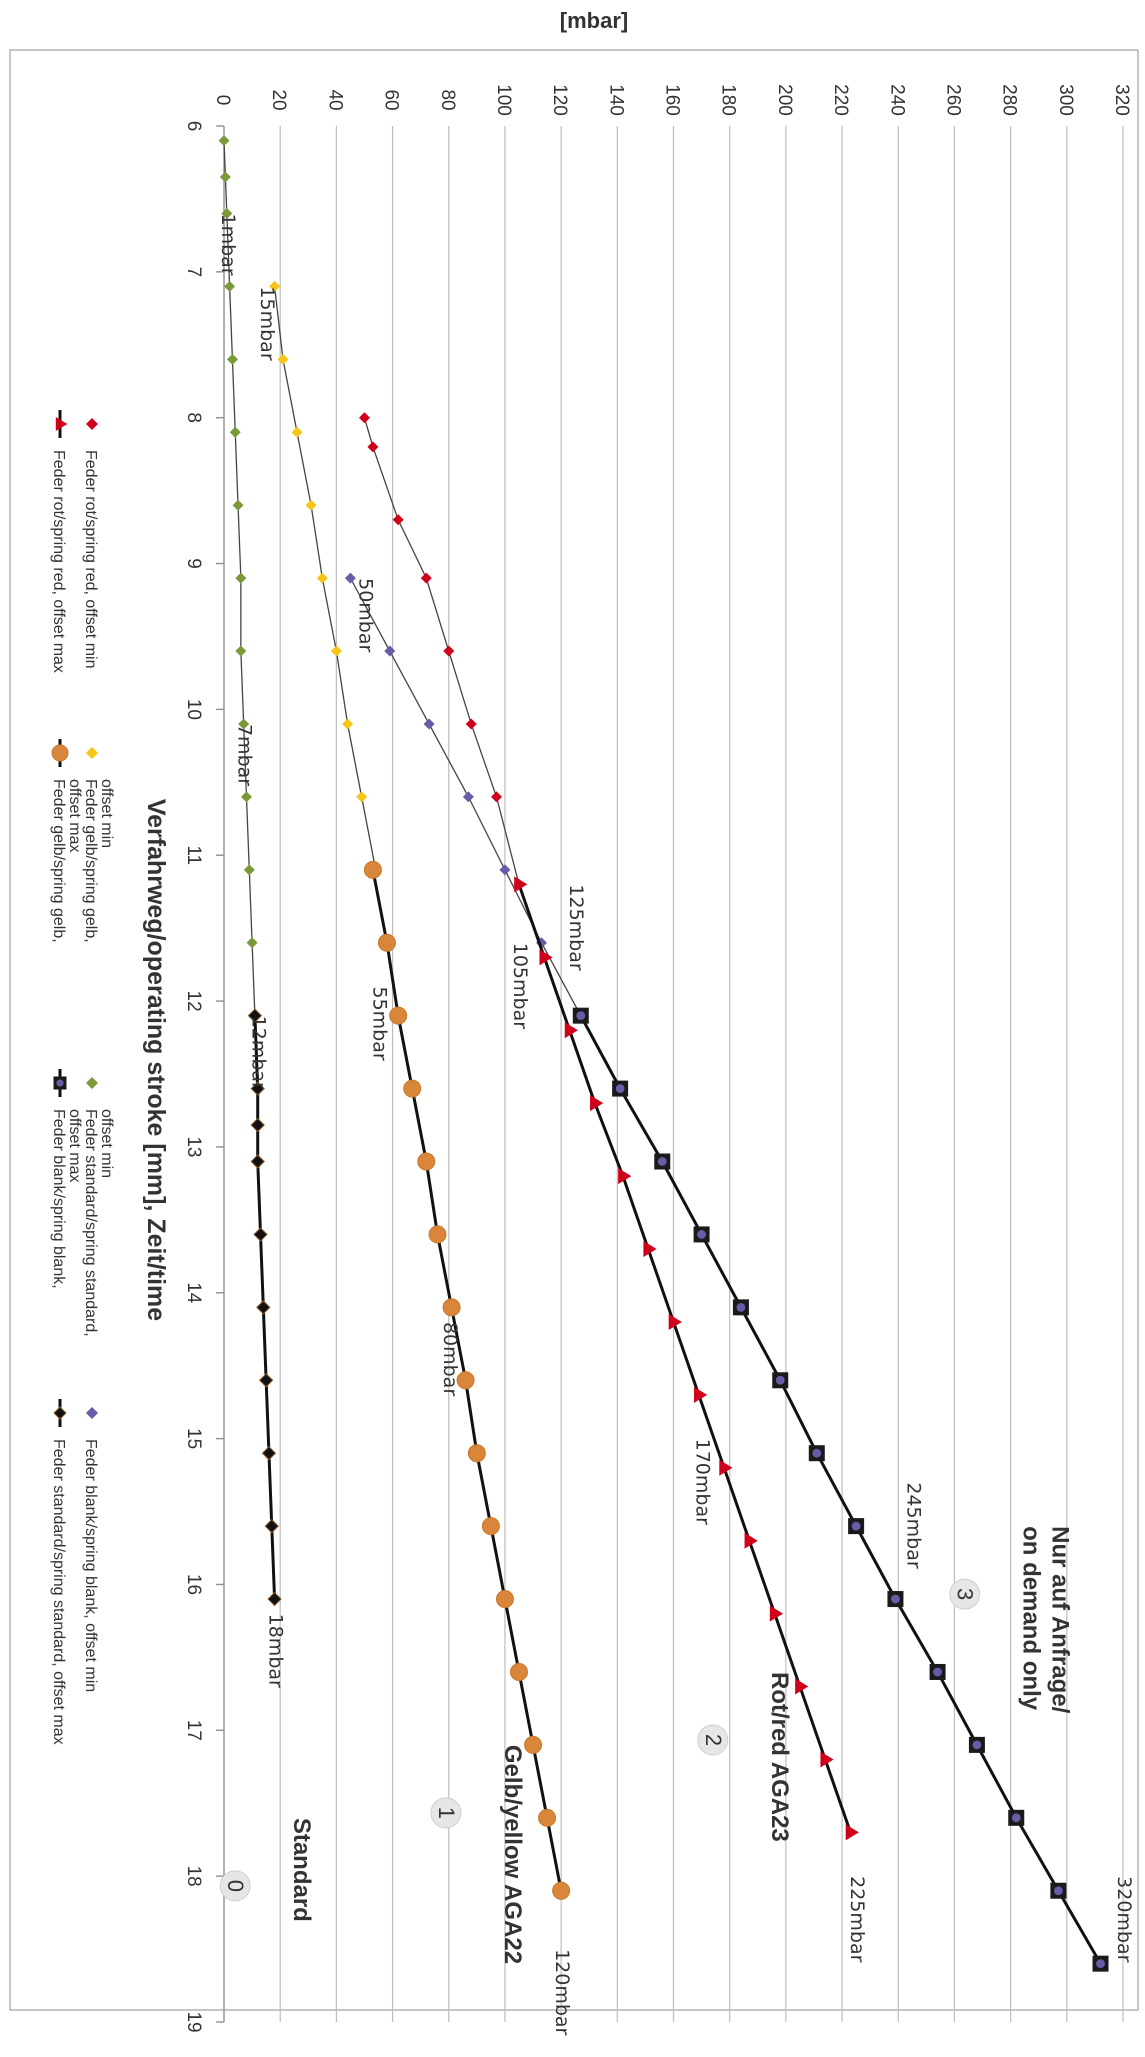 The width and height of the screenshot is (1145, 2057). What do you see at coordinates (728, 100) in the screenshot?
I see `y-tick-label: 180` at bounding box center [728, 100].